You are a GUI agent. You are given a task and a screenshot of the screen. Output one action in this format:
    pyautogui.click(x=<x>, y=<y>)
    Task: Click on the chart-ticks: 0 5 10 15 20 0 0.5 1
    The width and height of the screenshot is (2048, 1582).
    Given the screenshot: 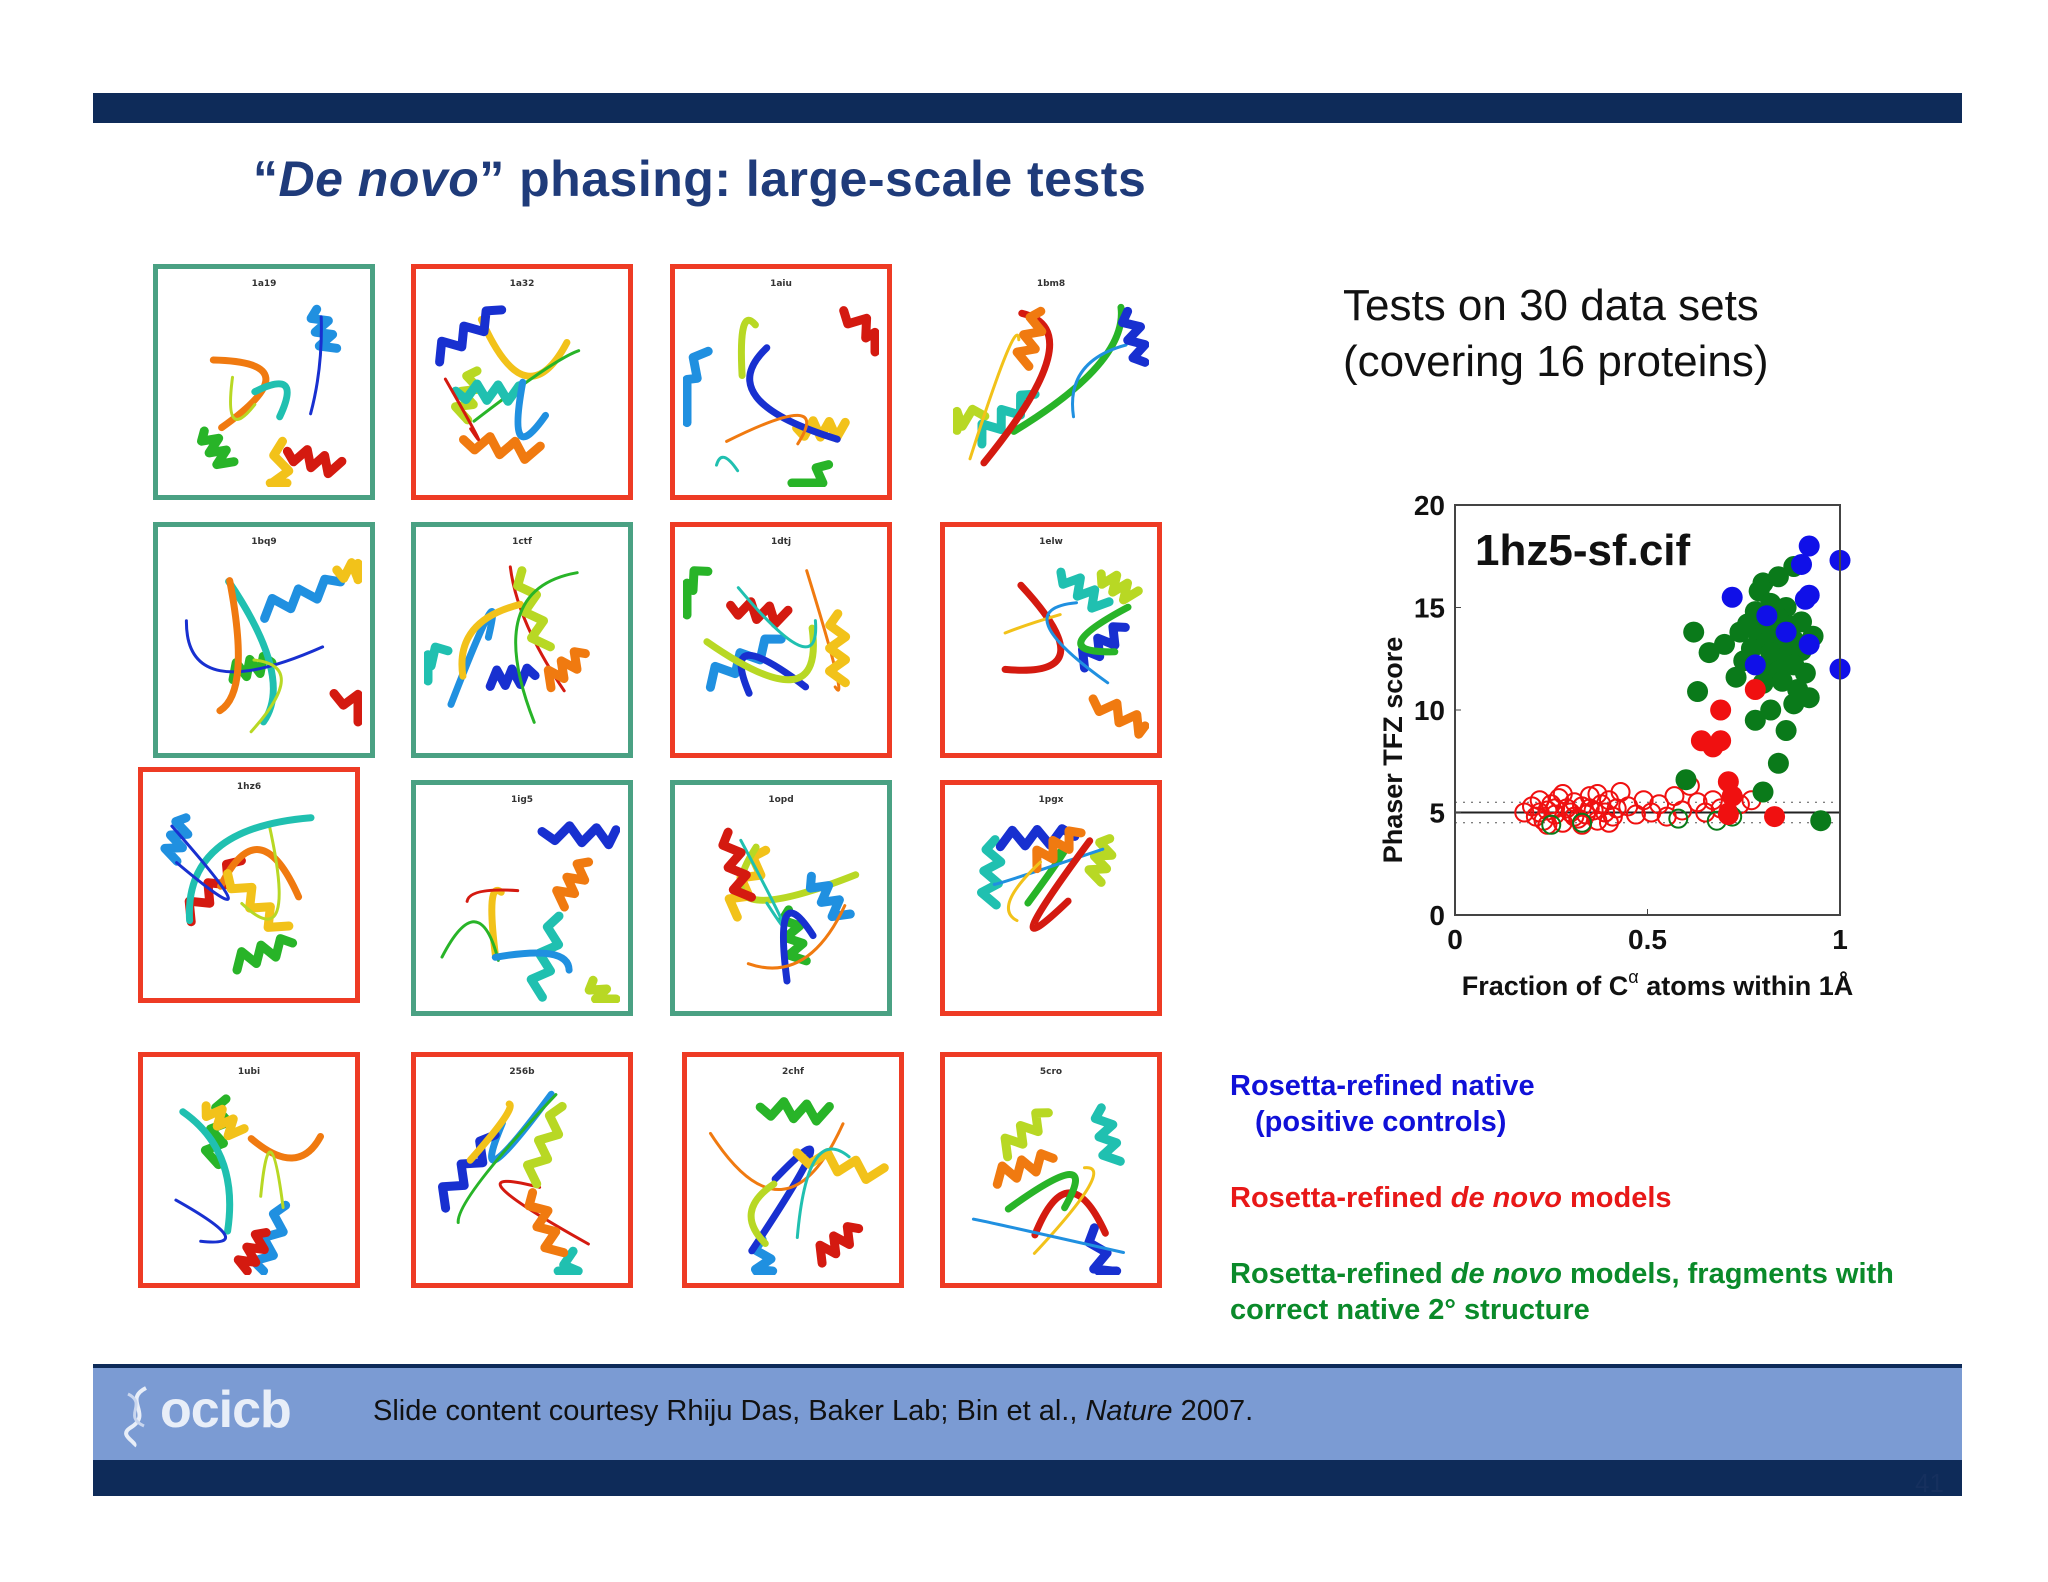 What is the action you would take?
    pyautogui.click(x=1631, y=722)
    